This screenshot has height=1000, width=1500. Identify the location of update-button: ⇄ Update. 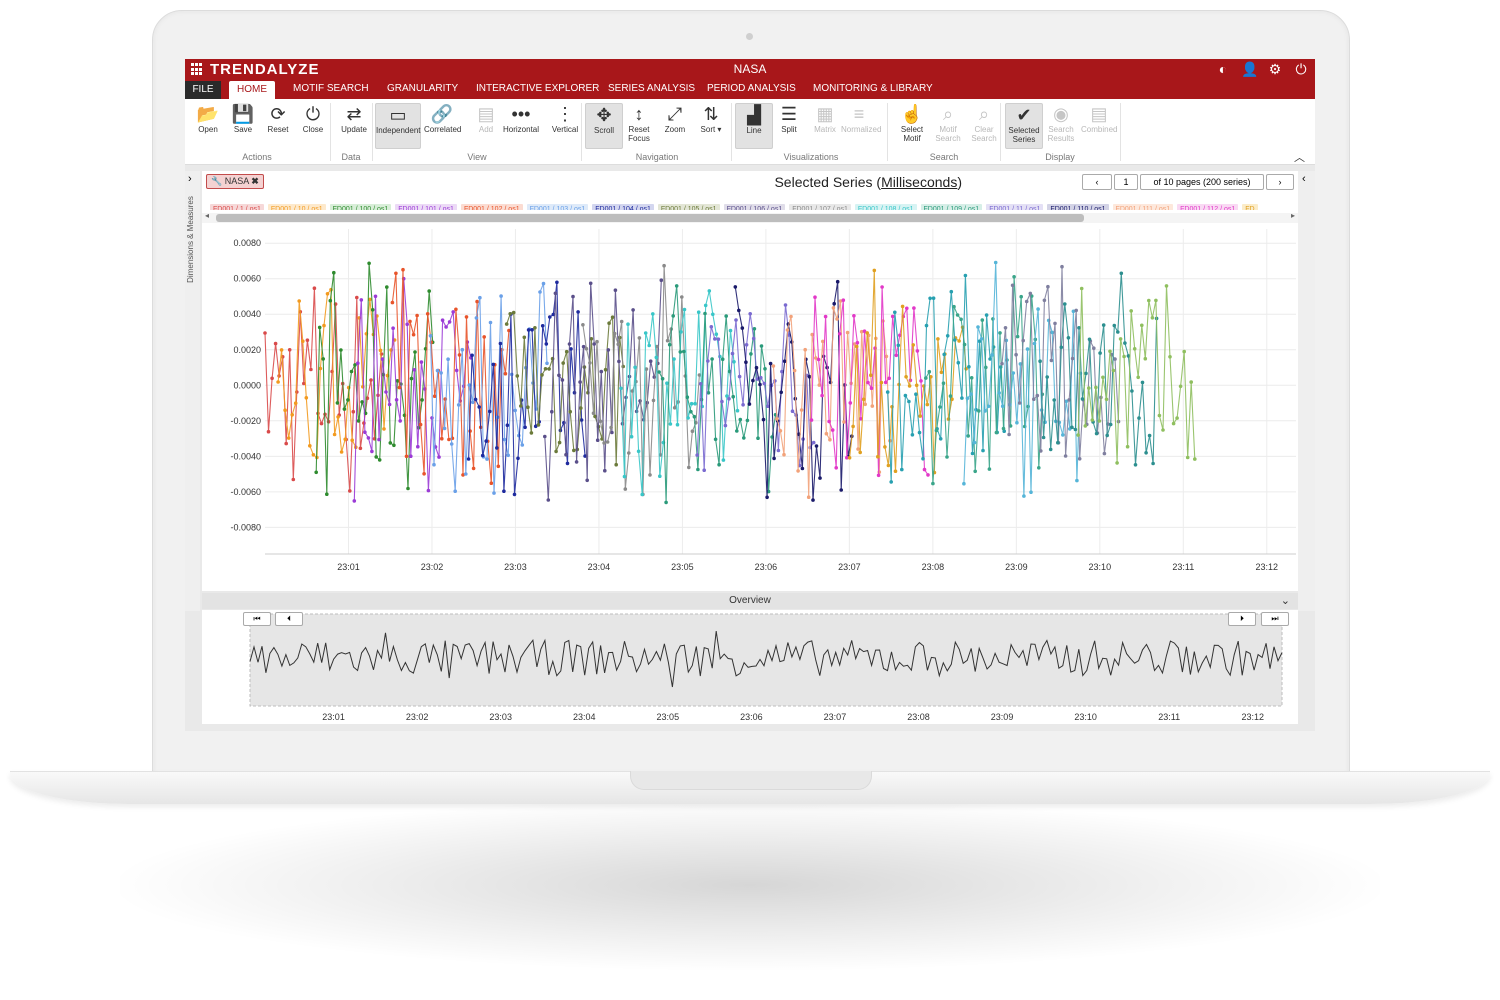
(354, 118).